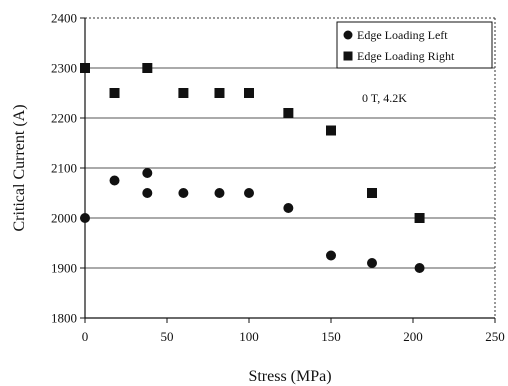 The height and width of the screenshot is (386, 508). What do you see at coordinates (85, 336) in the screenshot?
I see `x-tick-label: 0` at bounding box center [85, 336].